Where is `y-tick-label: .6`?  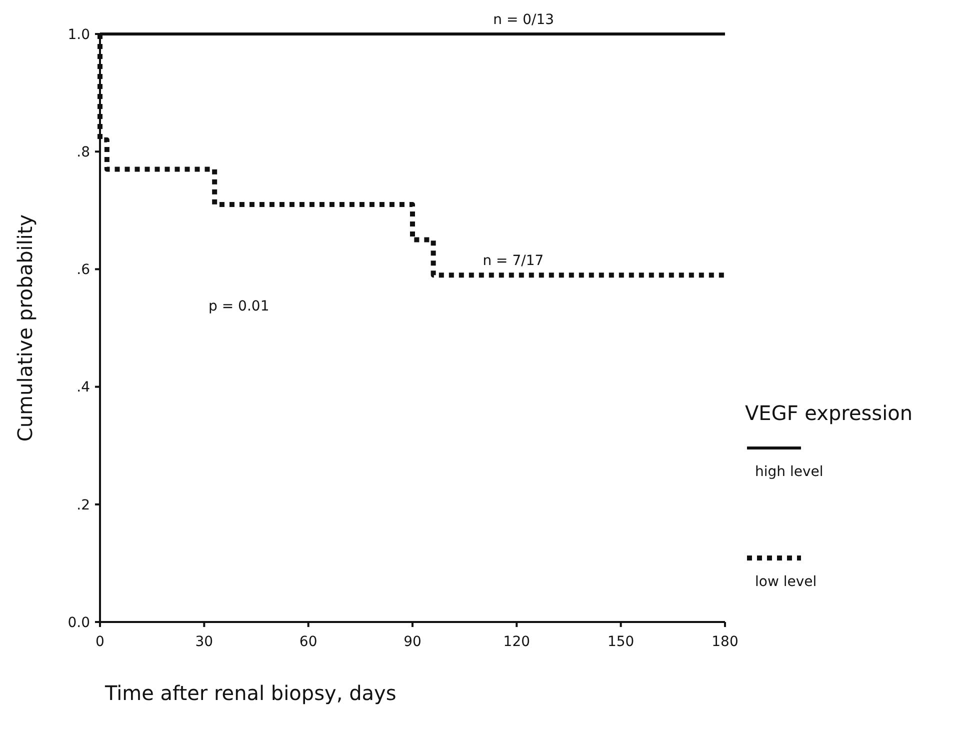
y-tick-label: .6 is located at coordinates (83, 270).